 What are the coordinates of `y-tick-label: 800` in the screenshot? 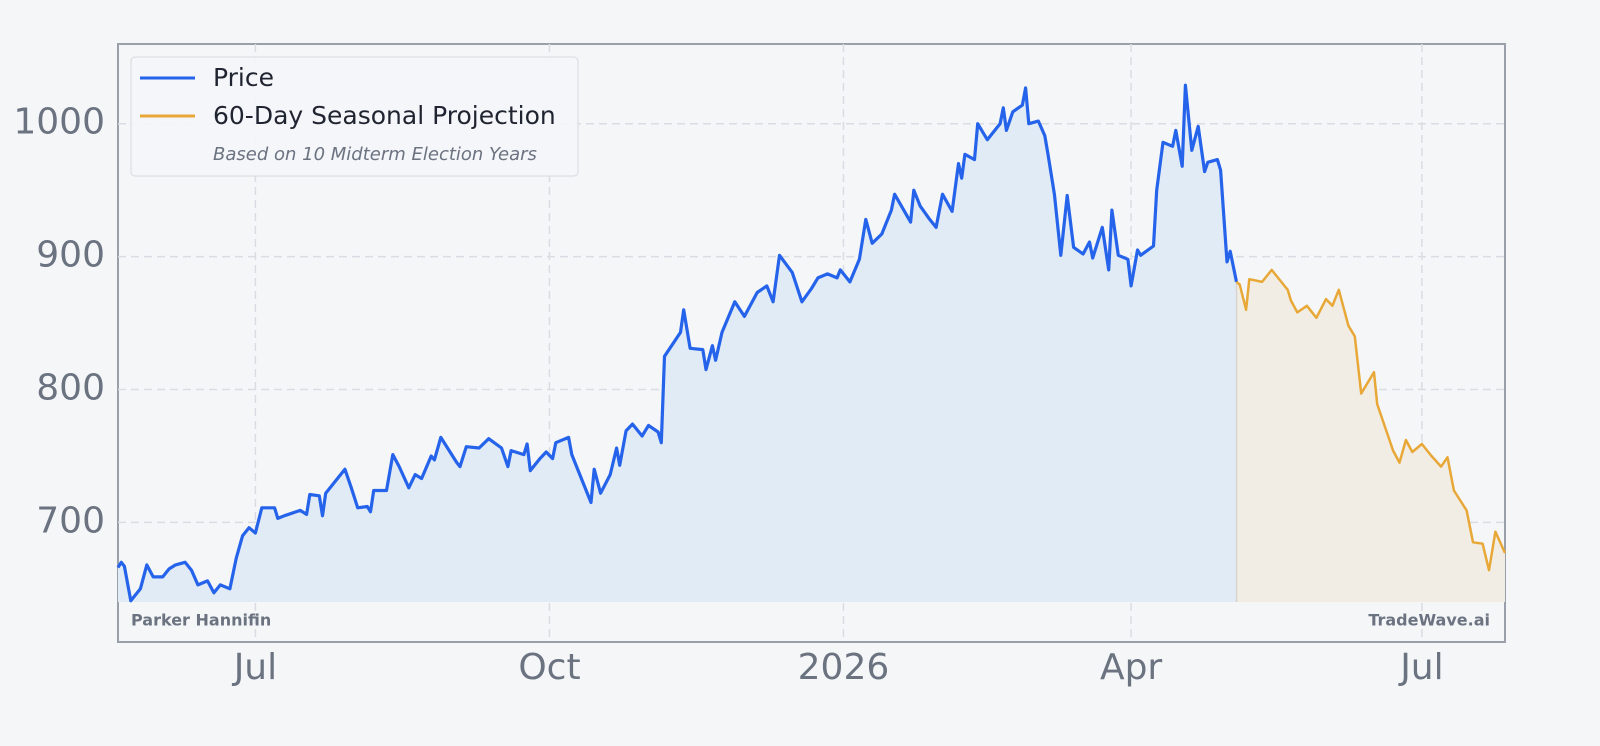 It's located at (70, 388).